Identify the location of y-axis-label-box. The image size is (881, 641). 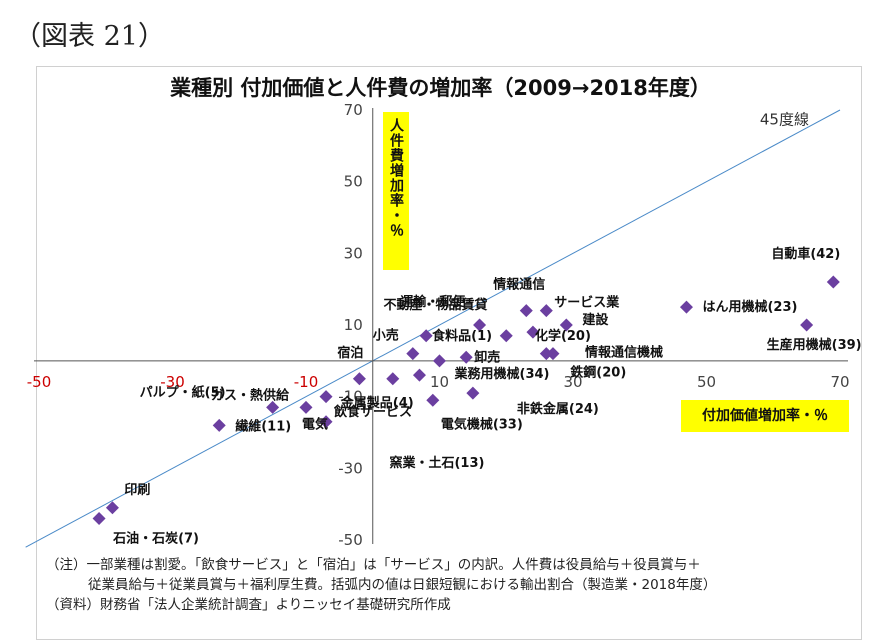
(396, 191).